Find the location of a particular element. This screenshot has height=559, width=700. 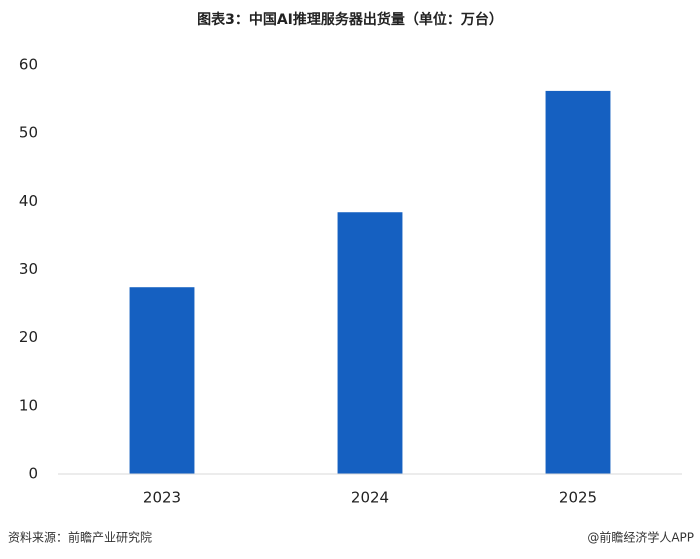

credit-note: @前瞻经济学人APP is located at coordinates (640, 537).